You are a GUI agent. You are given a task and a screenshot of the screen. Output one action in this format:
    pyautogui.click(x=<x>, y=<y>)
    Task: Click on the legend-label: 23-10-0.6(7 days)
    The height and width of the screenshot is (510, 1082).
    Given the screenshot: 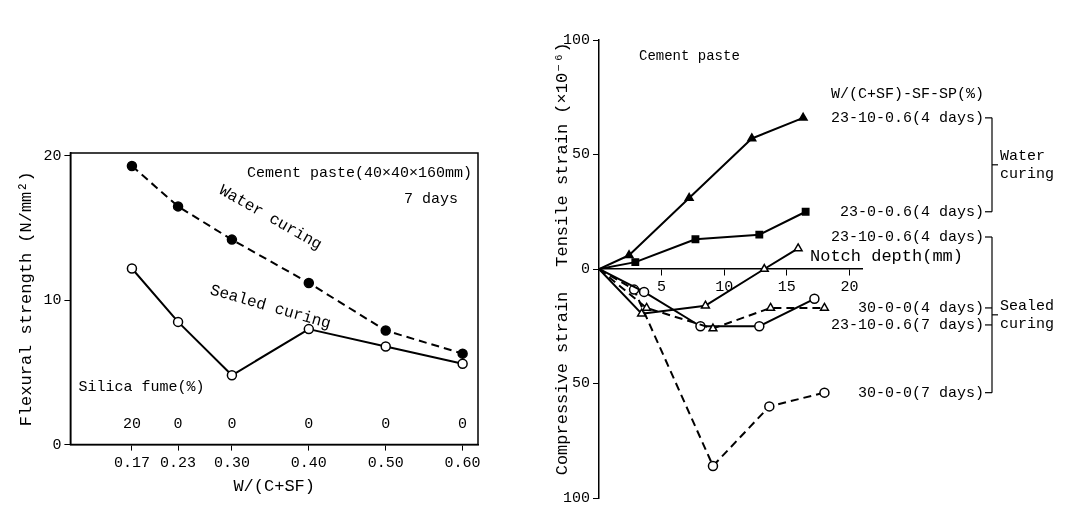 What is the action you would take?
    pyautogui.click(x=907, y=325)
    